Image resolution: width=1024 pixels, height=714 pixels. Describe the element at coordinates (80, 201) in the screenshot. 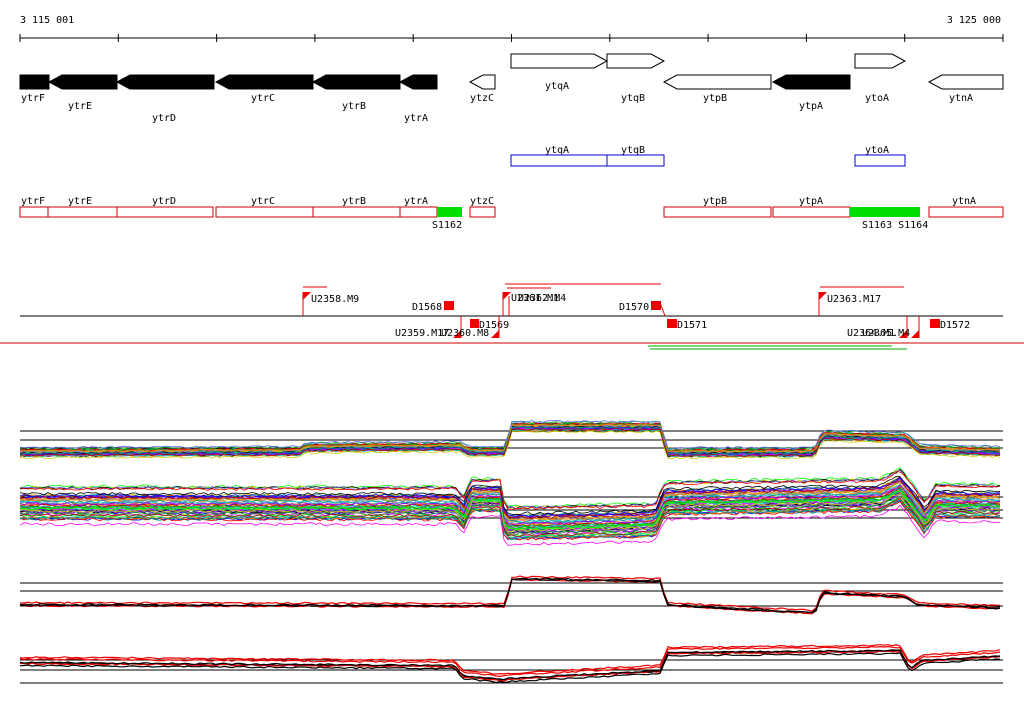

I see `red-label-ytrE: ytrE` at that location.